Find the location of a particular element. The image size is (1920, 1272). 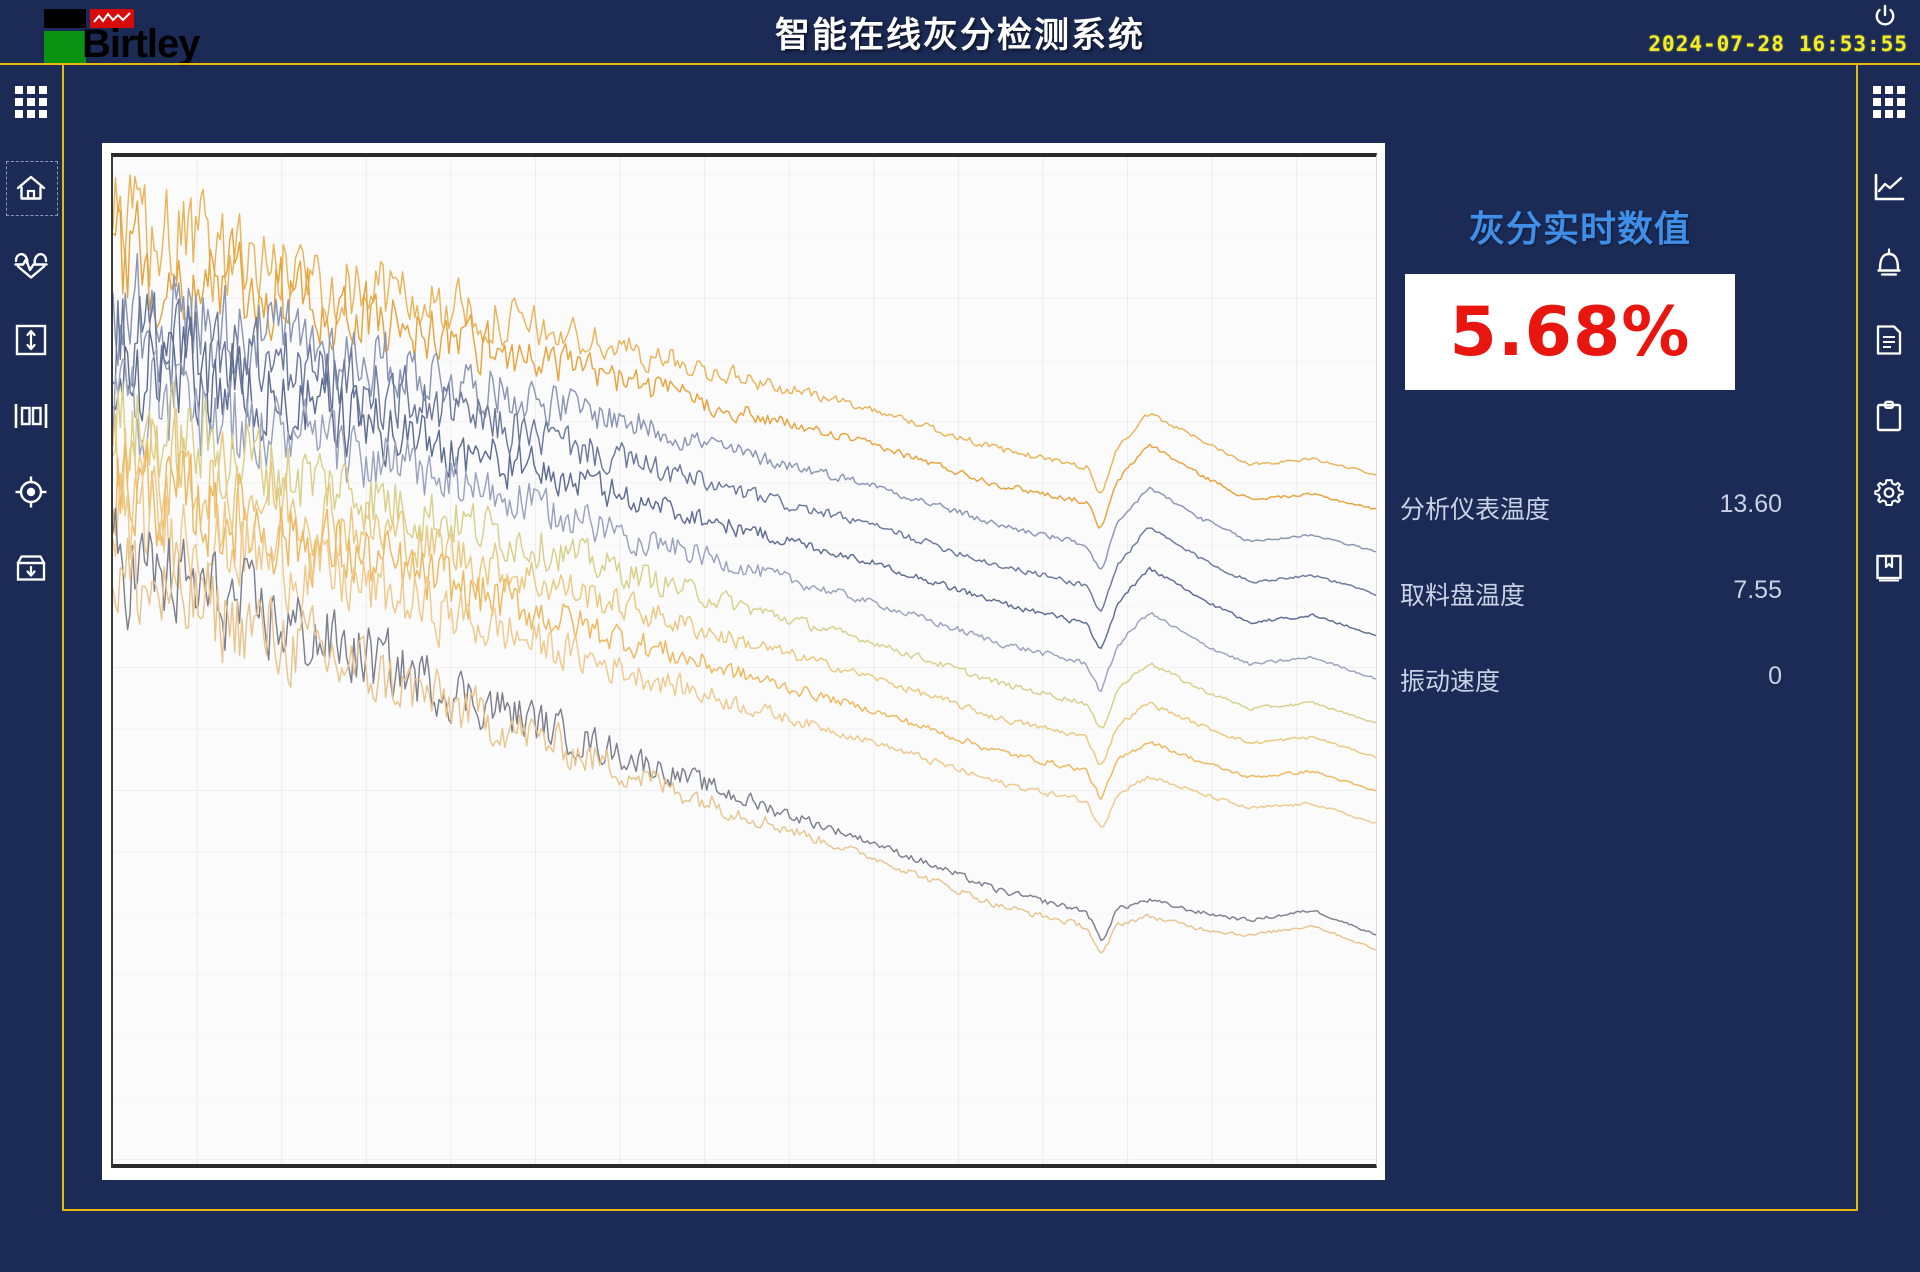

sidebar-item-archive is located at coordinates (31, 568).